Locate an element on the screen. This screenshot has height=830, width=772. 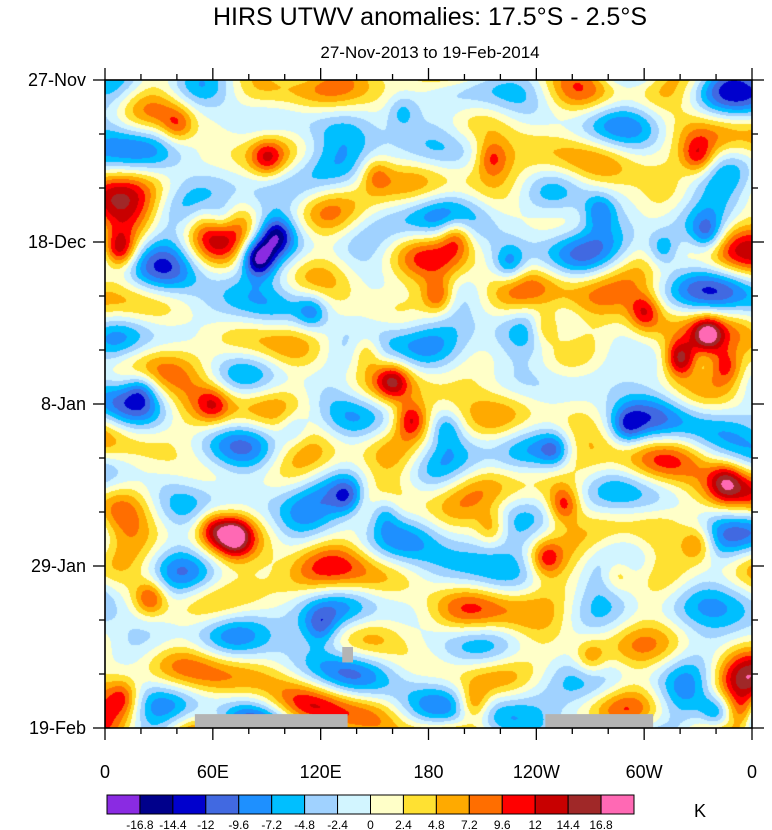
colorbar-level-label: 0 is located at coordinates (370, 824).